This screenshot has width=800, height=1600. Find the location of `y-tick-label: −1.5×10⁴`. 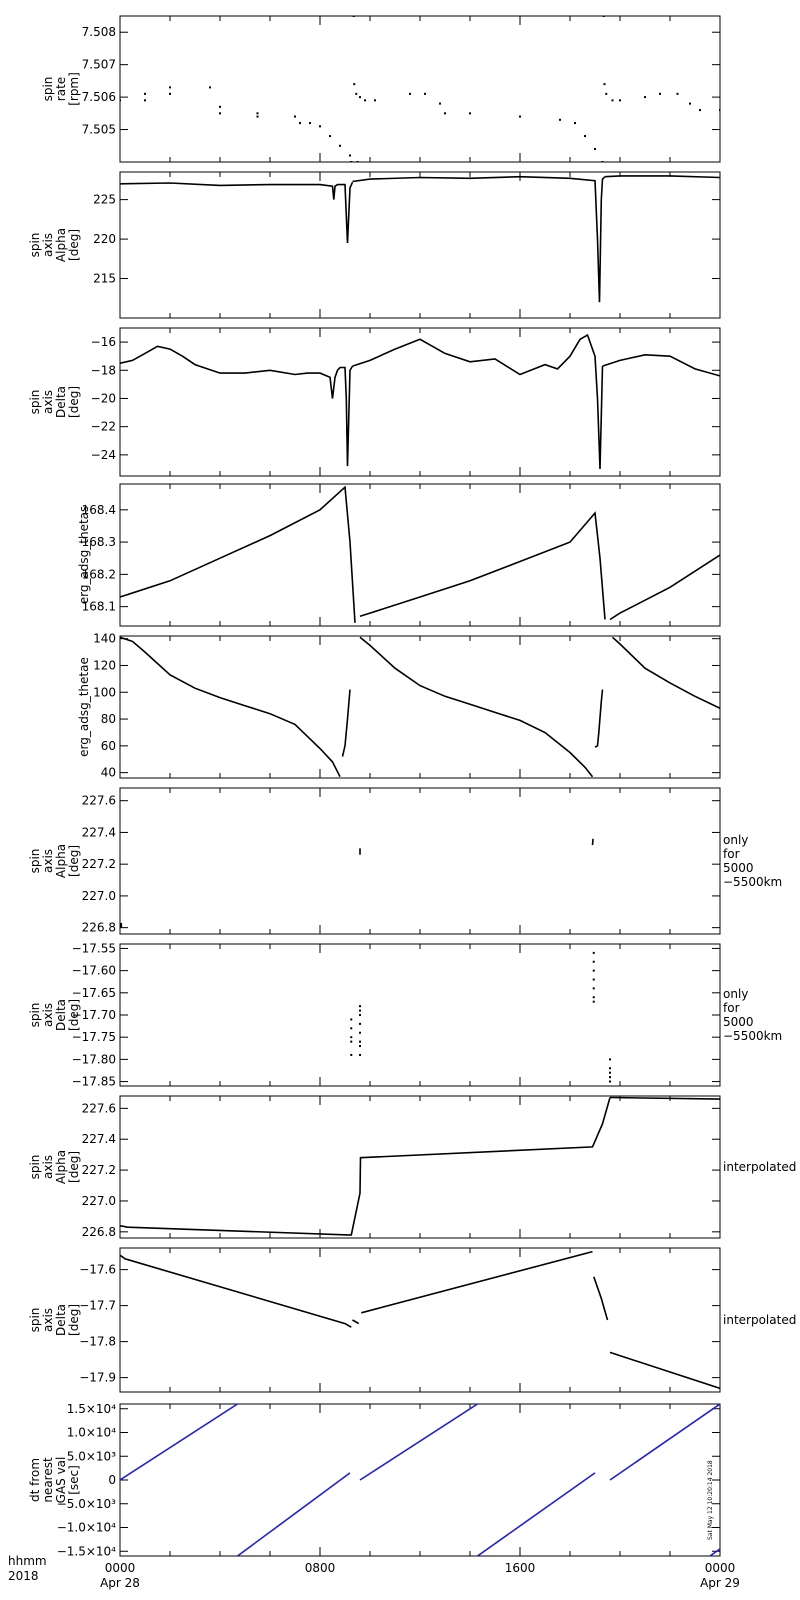

y-tick-label: −1.5×10⁴ is located at coordinates (86, 1551).